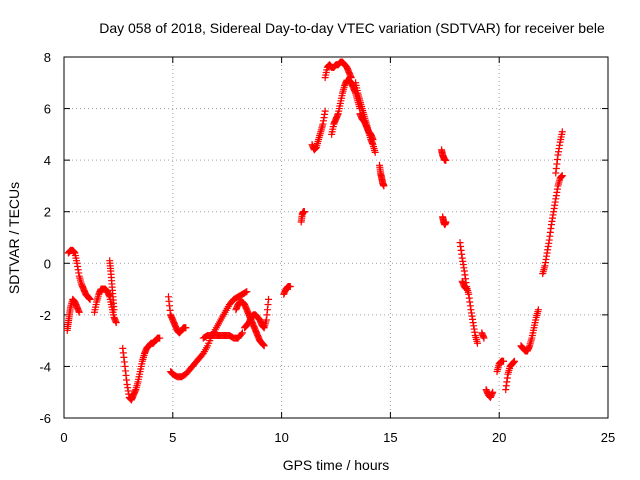  What do you see at coordinates (45, 418) in the screenshot?
I see `y-tick-label: -6` at bounding box center [45, 418].